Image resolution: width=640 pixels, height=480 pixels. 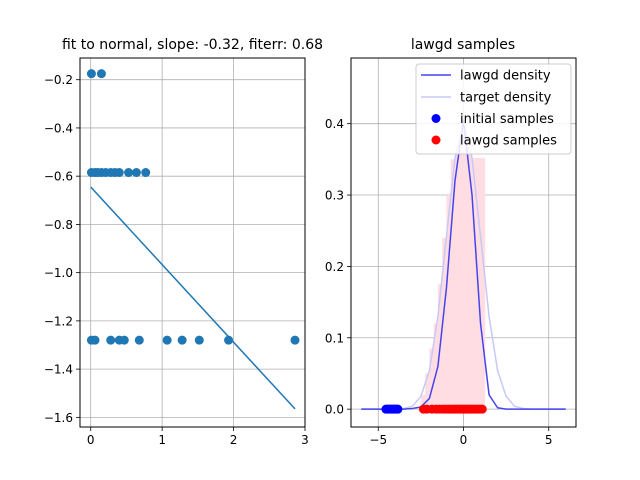 I want to click on right-y-tick-label: 0.1, so click(x=334, y=338).